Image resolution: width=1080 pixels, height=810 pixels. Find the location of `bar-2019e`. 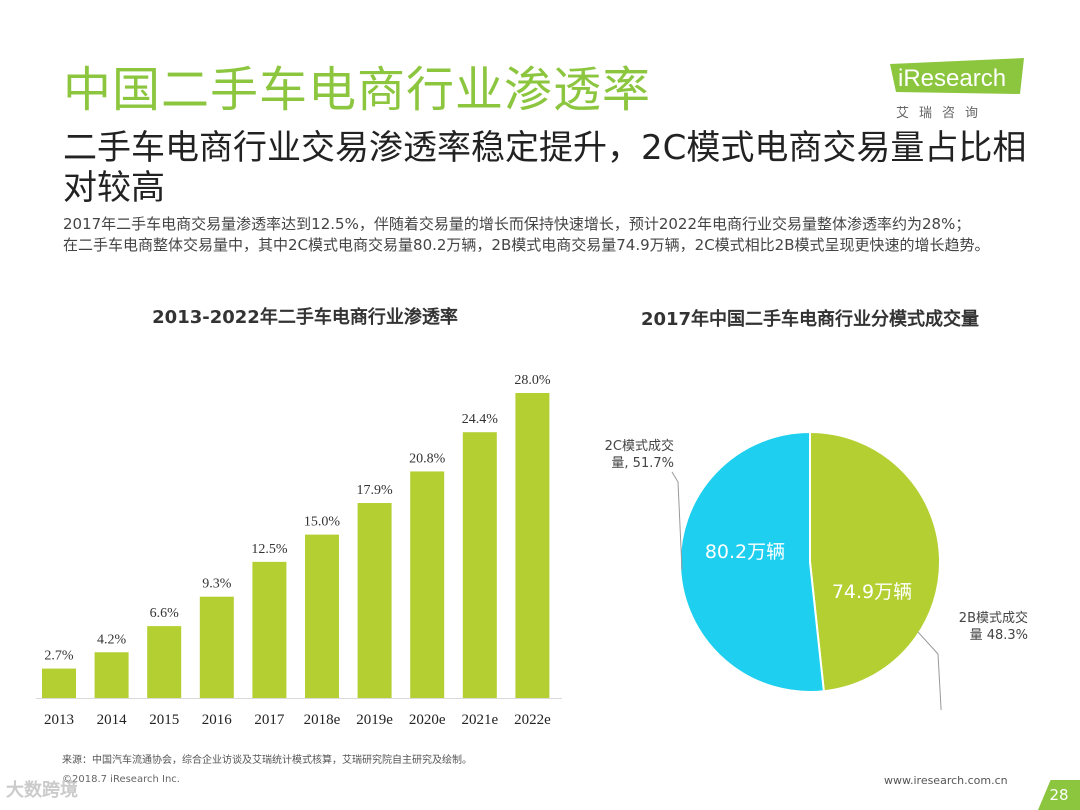

bar-2019e is located at coordinates (374, 600).